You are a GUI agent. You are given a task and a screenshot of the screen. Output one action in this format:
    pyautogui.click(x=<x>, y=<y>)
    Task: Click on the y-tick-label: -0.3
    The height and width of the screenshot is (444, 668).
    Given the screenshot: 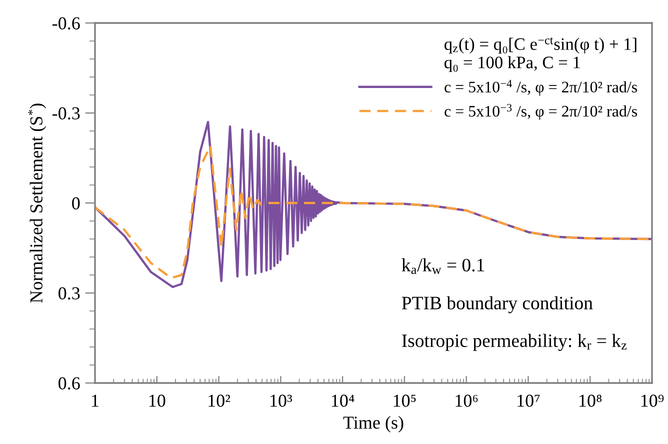 What is the action you would take?
    pyautogui.click(x=66, y=113)
    